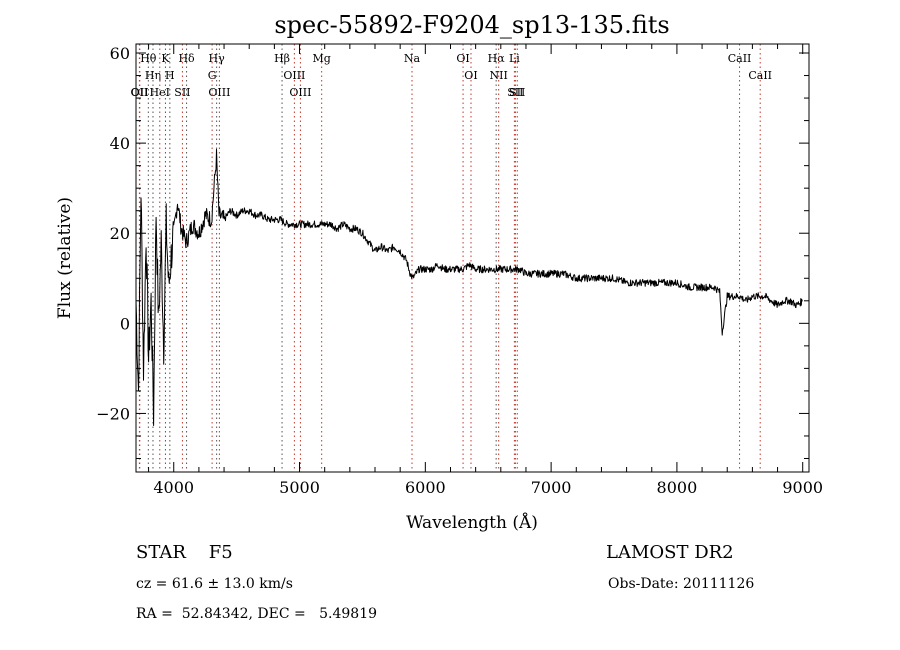  I want to click on y-tick-label: 0, so click(125, 323).